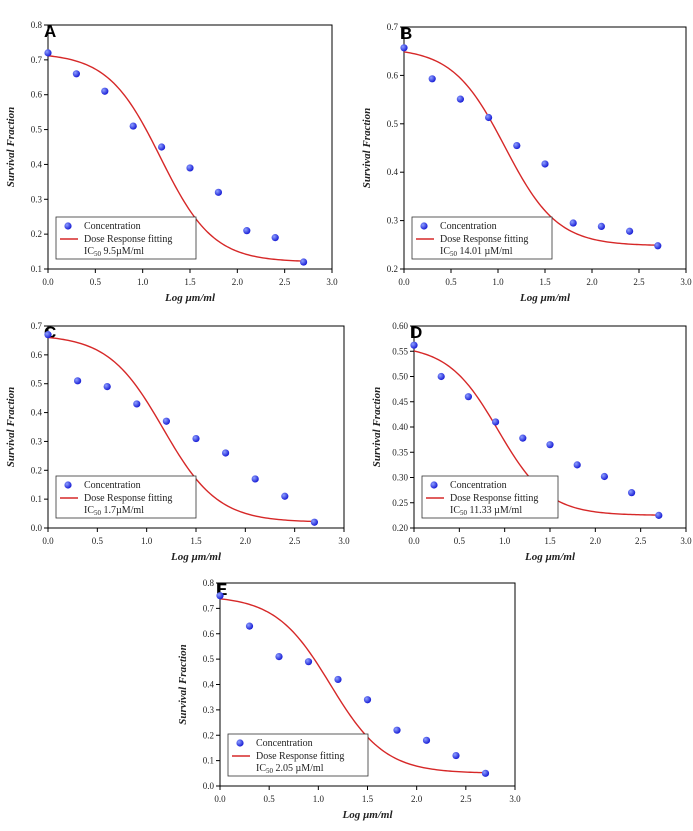 This screenshot has height=831, width=693. I want to click on legend-label-ic50: IC50 11.33 µM/ml, so click(486, 511).